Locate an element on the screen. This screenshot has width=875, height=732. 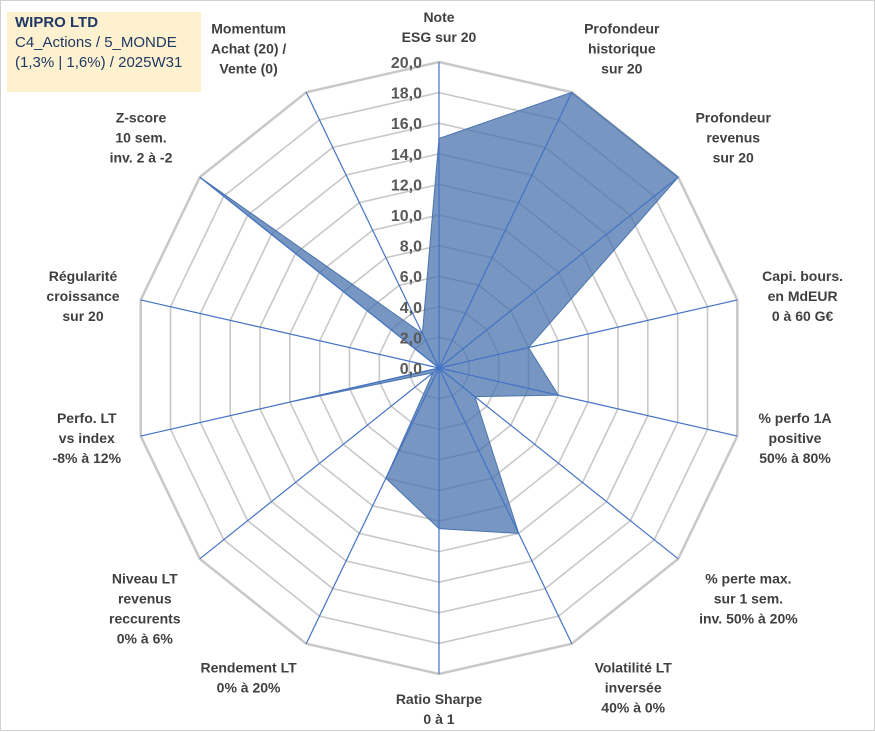
category-label-line: 10 sem. is located at coordinates (140, 138).